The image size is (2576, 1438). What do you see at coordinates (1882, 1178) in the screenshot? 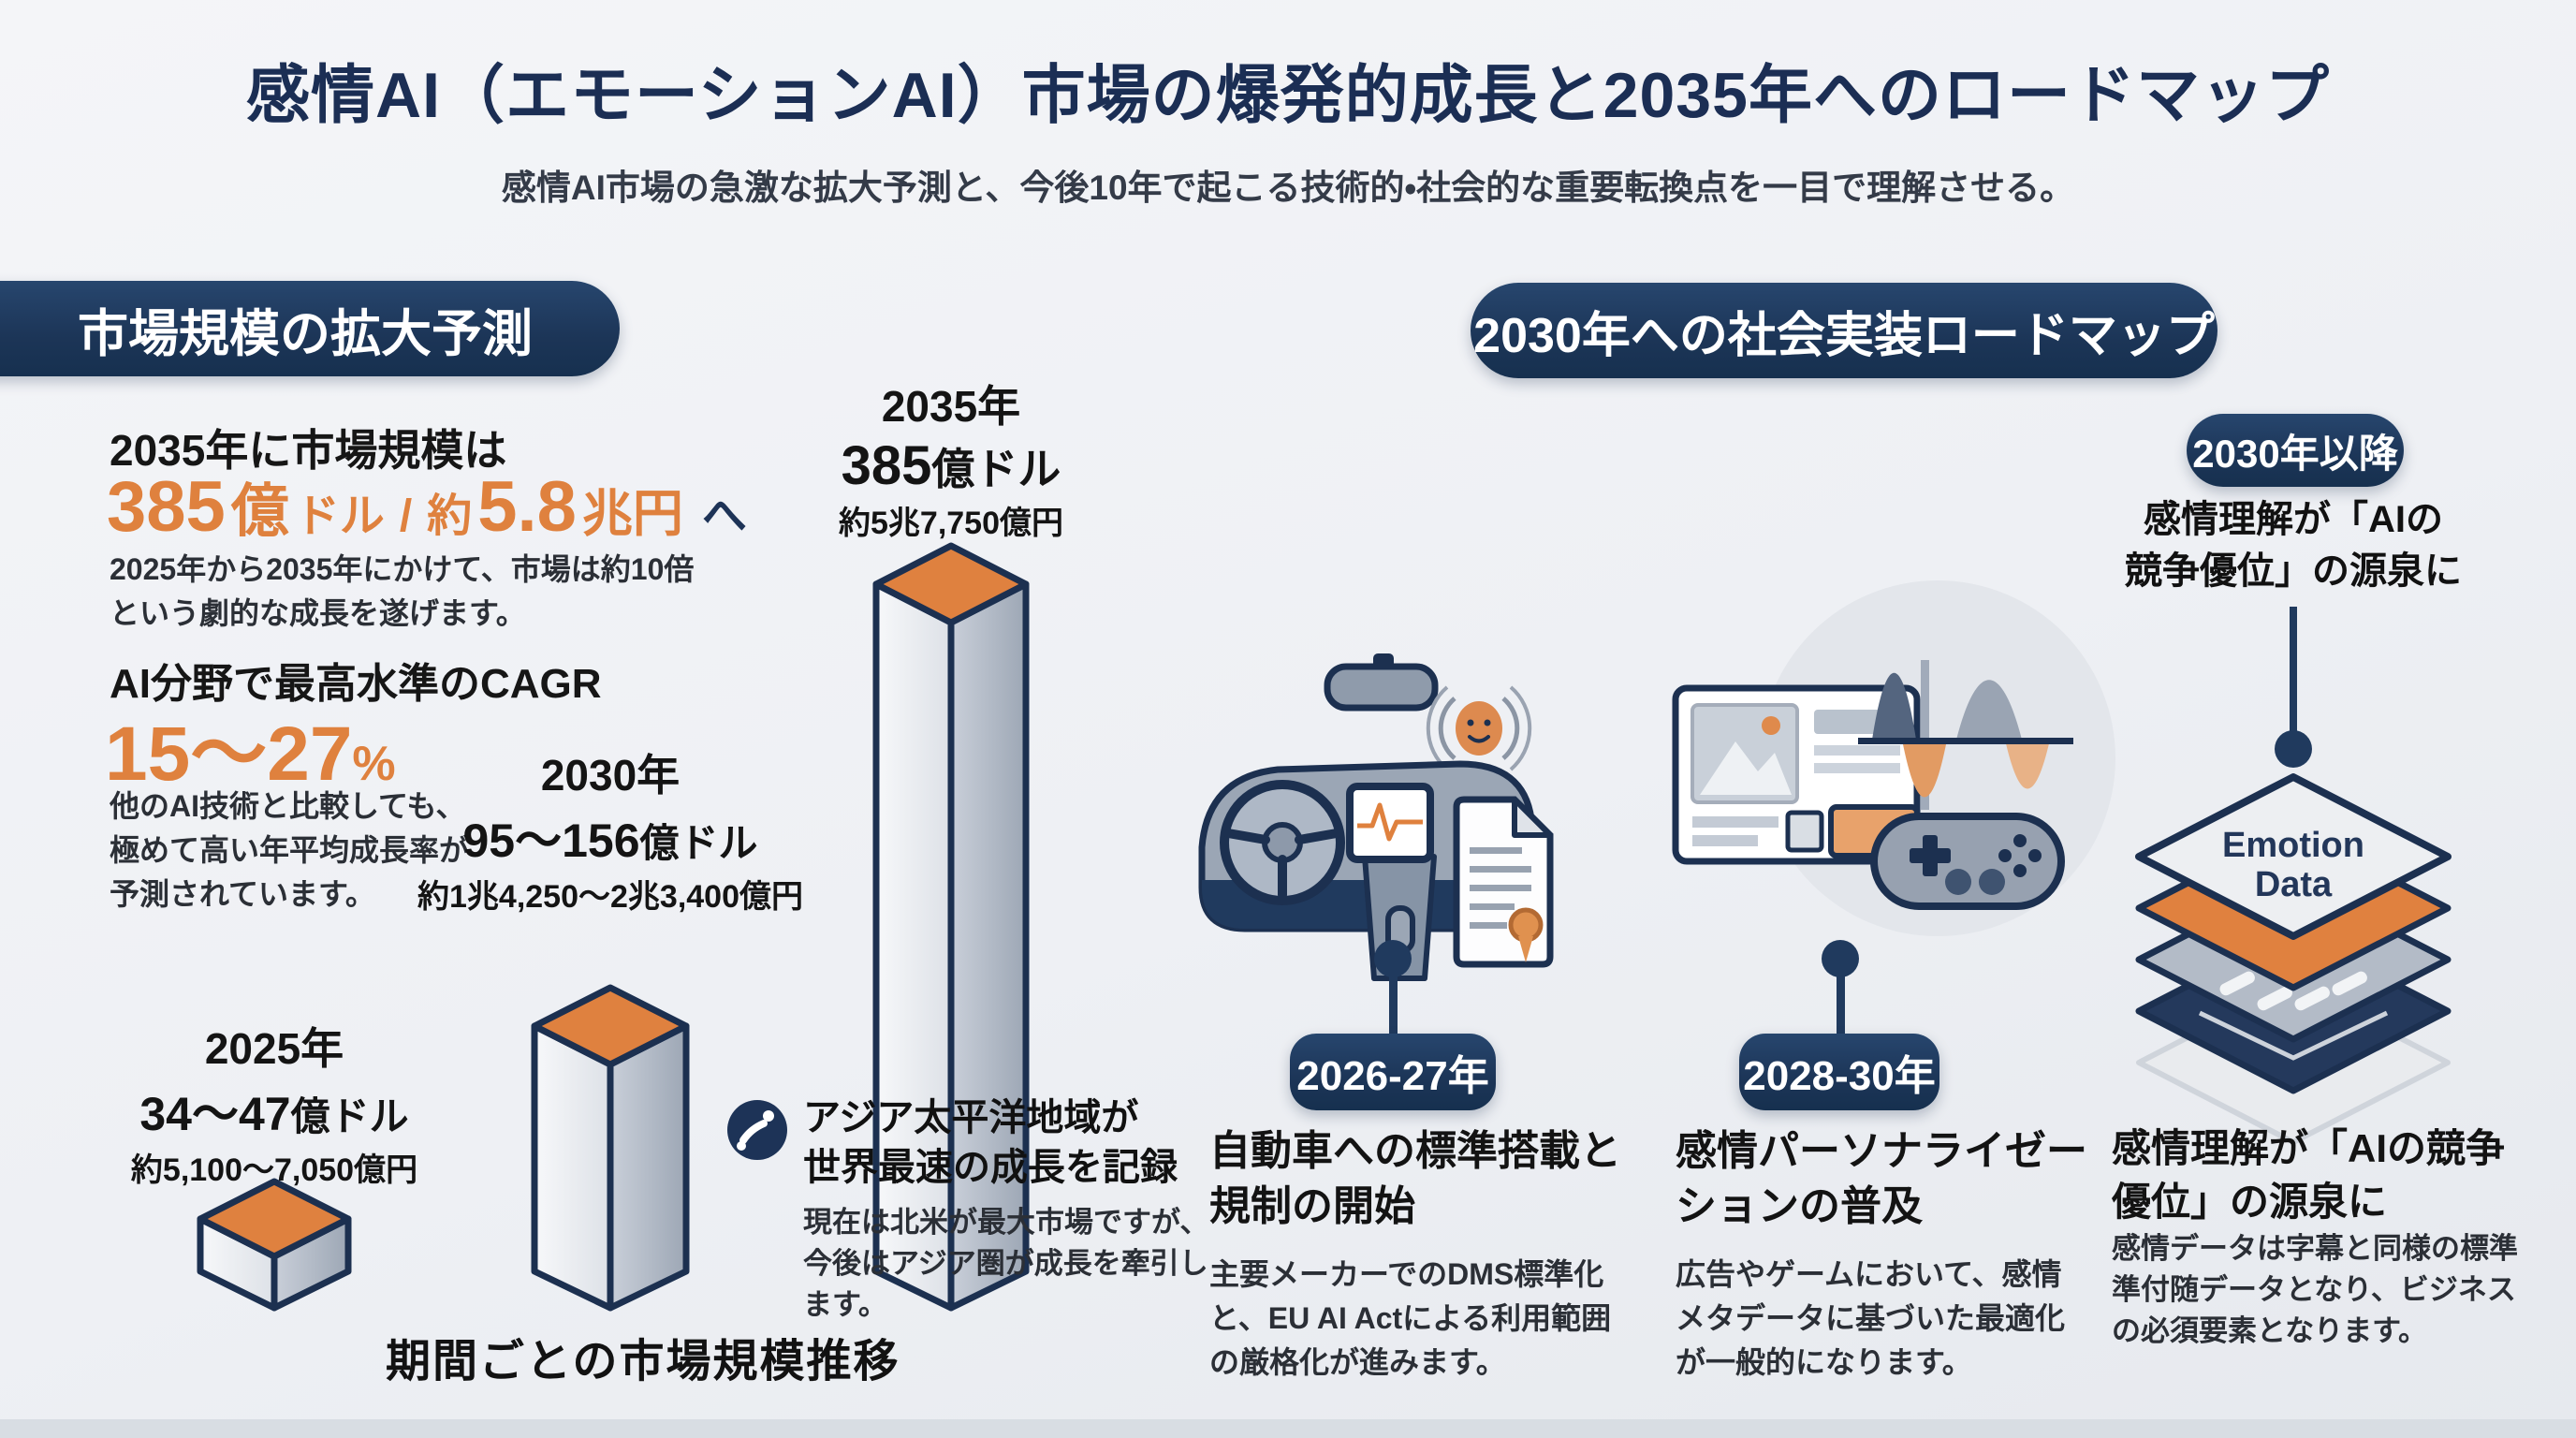
I see `roadmap-item2-title: 感情パーソナライゼー ションの普及` at bounding box center [1882, 1178].